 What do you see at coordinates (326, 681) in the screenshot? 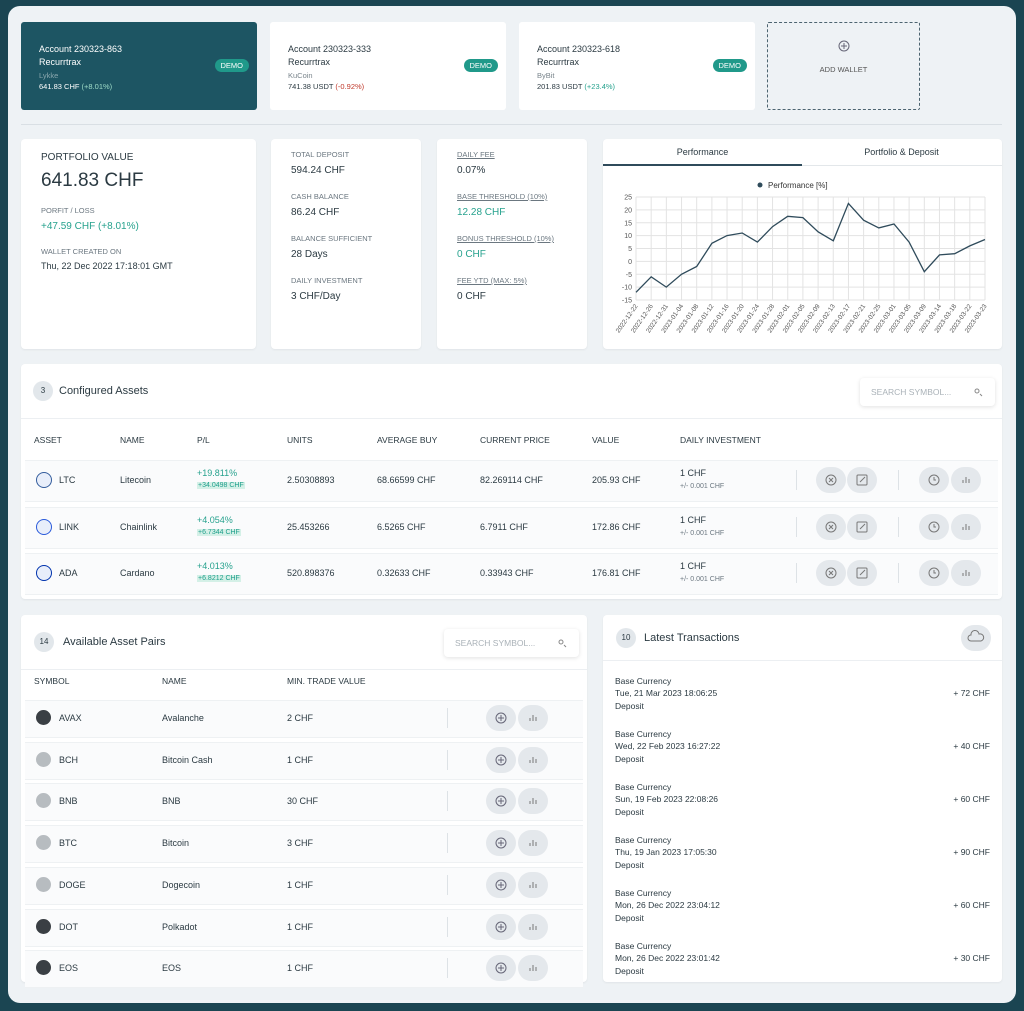
I see `column-header: MIN. TRADE VALUE` at bounding box center [326, 681].